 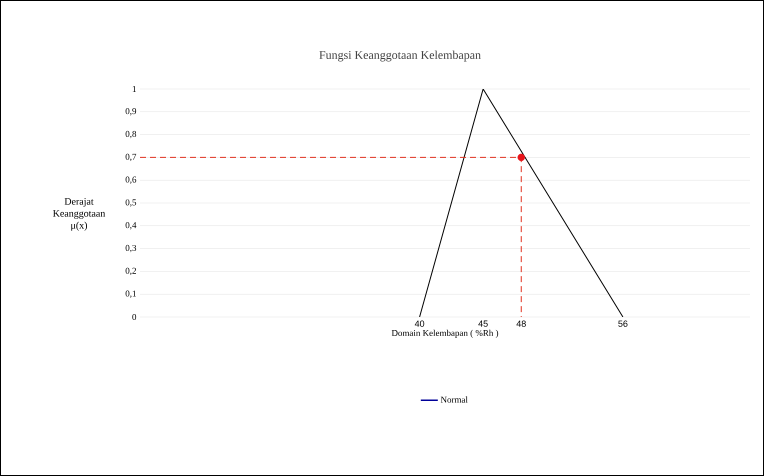 What do you see at coordinates (483, 323) in the screenshot?
I see `x-tick-label: 45` at bounding box center [483, 323].